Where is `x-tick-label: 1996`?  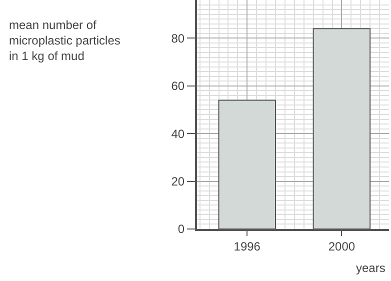
x-tick-label: 1996 is located at coordinates (247, 246).